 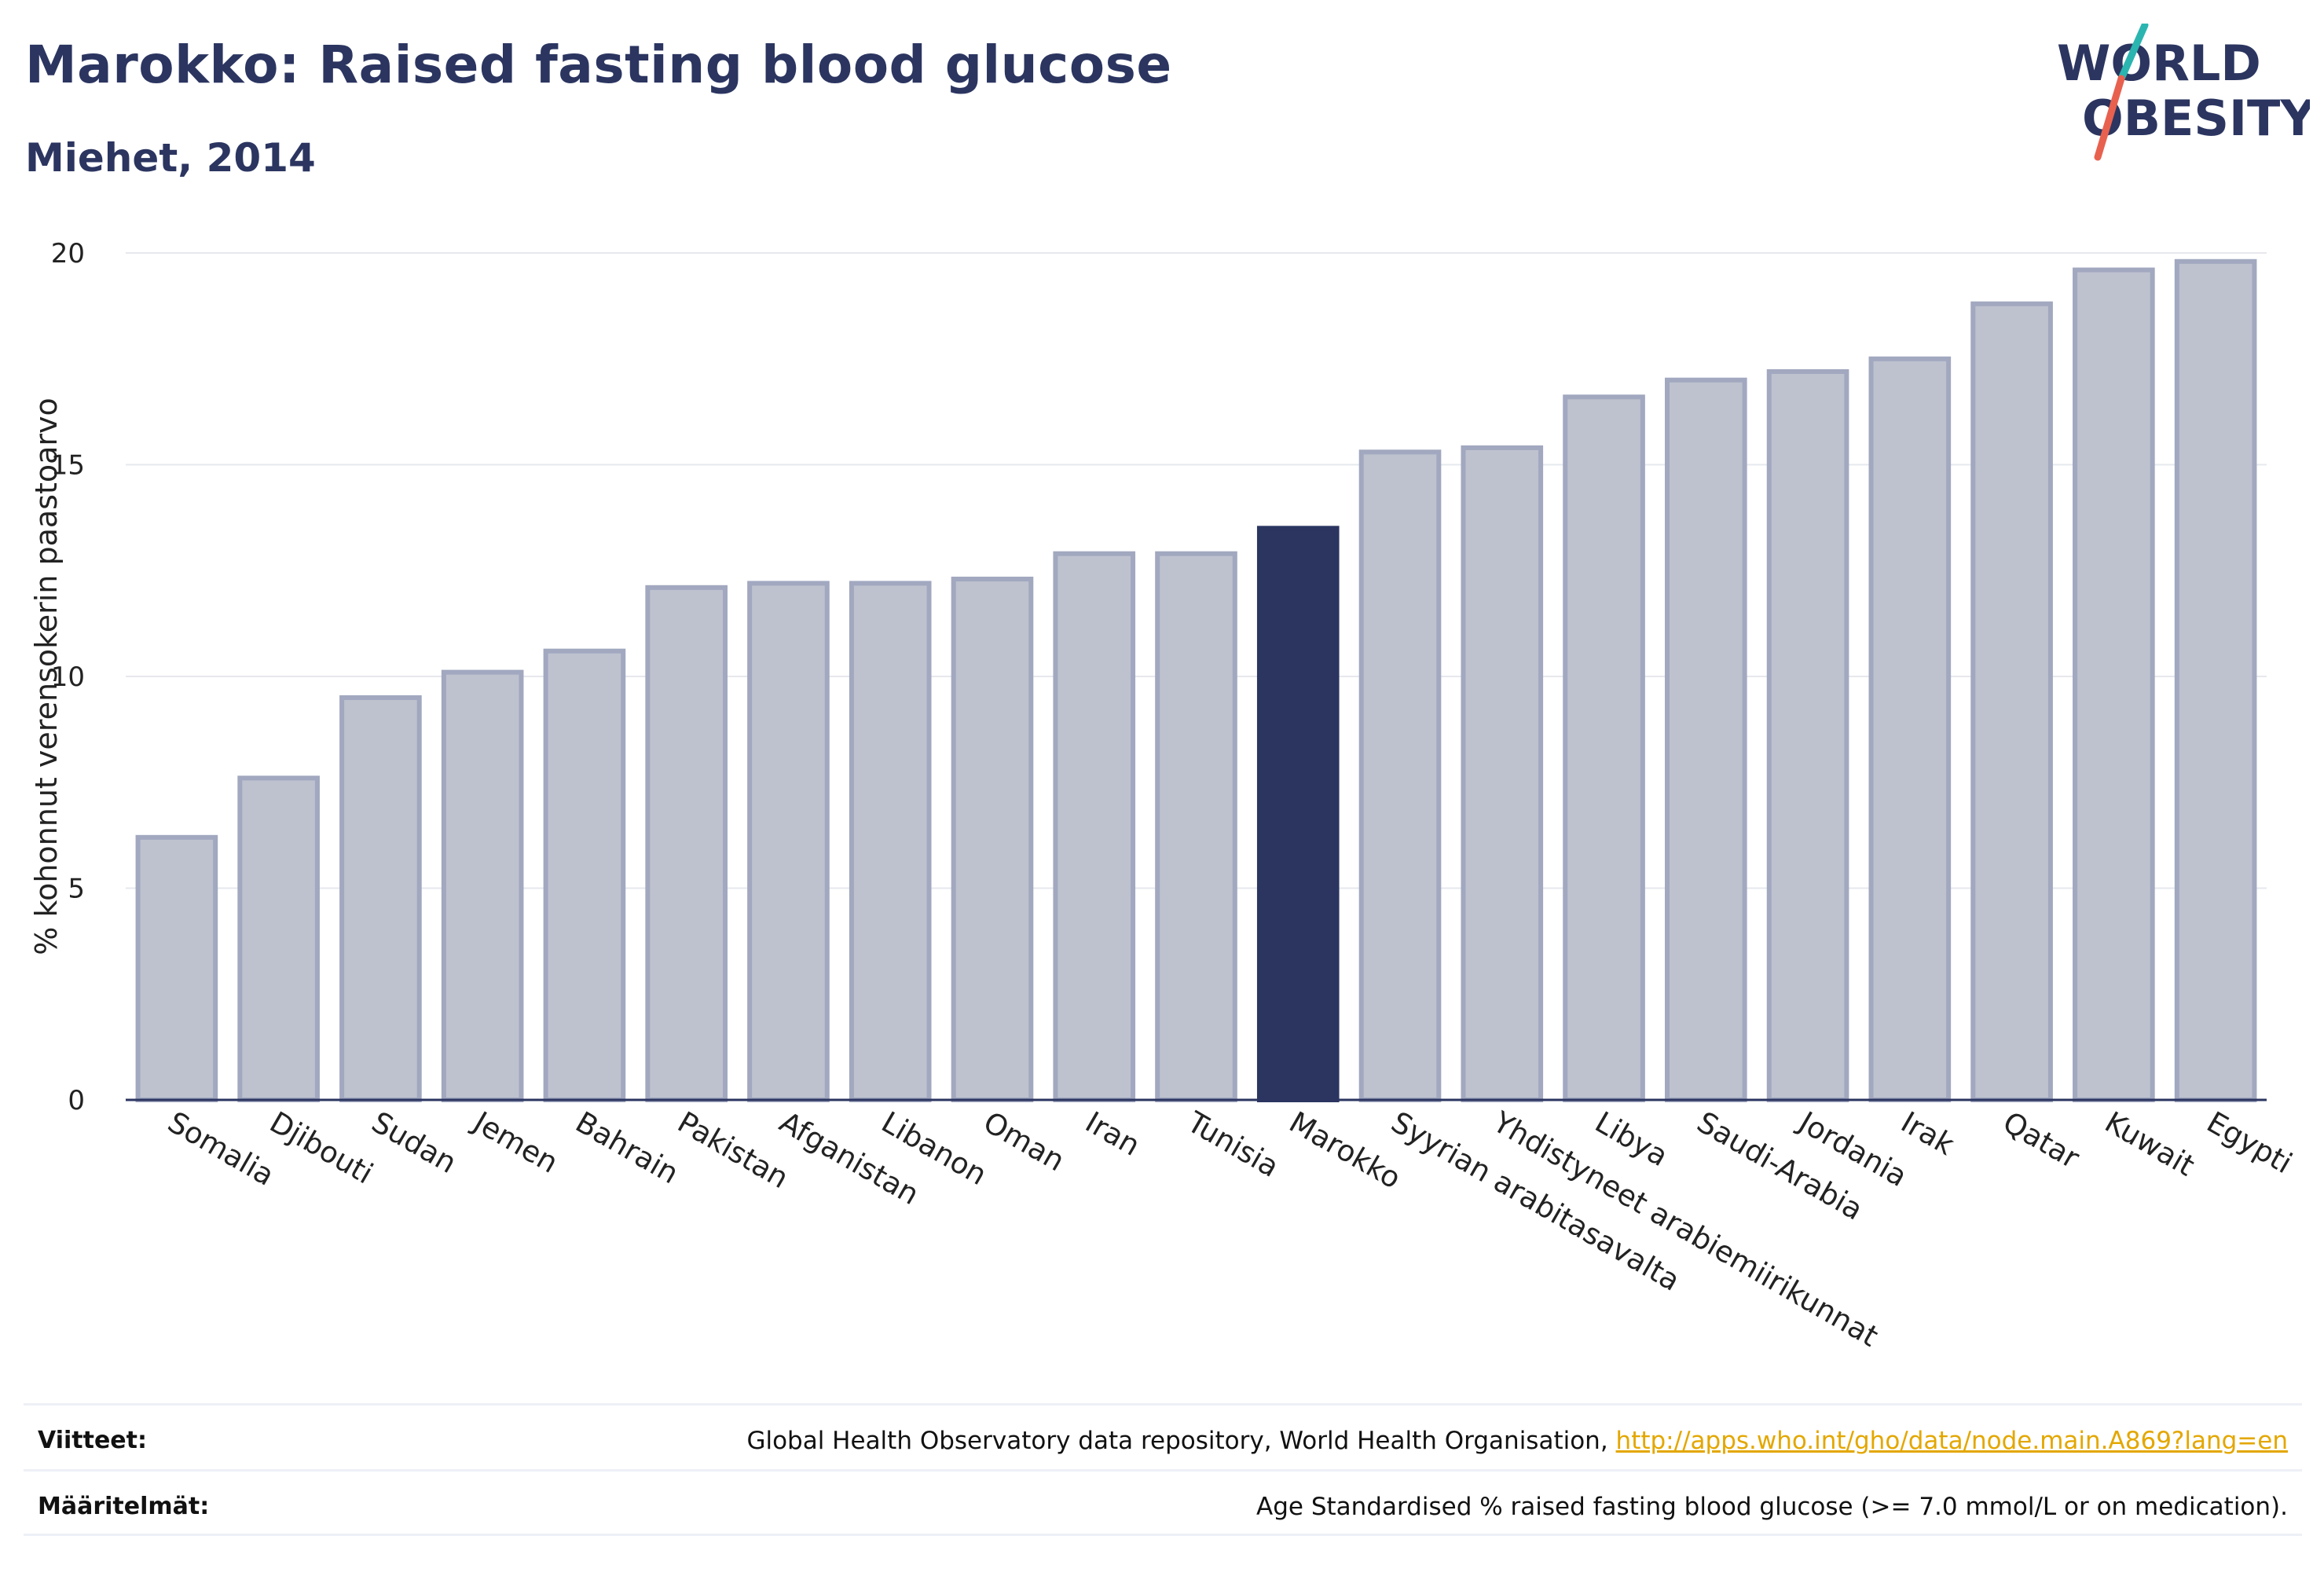 What do you see at coordinates (170, 158) in the screenshot?
I see `chart-subtitle: Miehet, 2014` at bounding box center [170, 158].